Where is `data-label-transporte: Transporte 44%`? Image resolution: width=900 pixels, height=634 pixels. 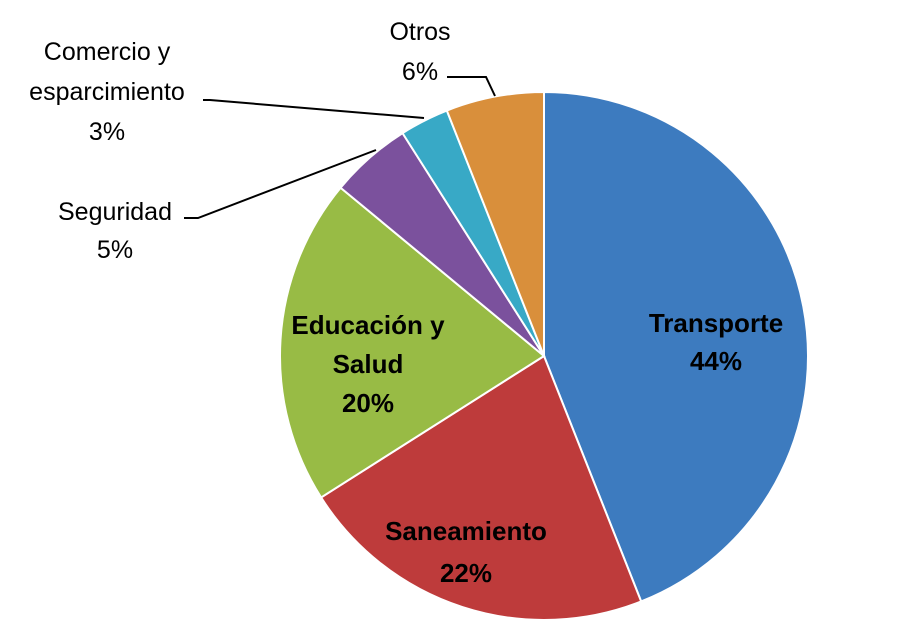 data-label-transporte: Transporte 44% is located at coordinates (716, 342).